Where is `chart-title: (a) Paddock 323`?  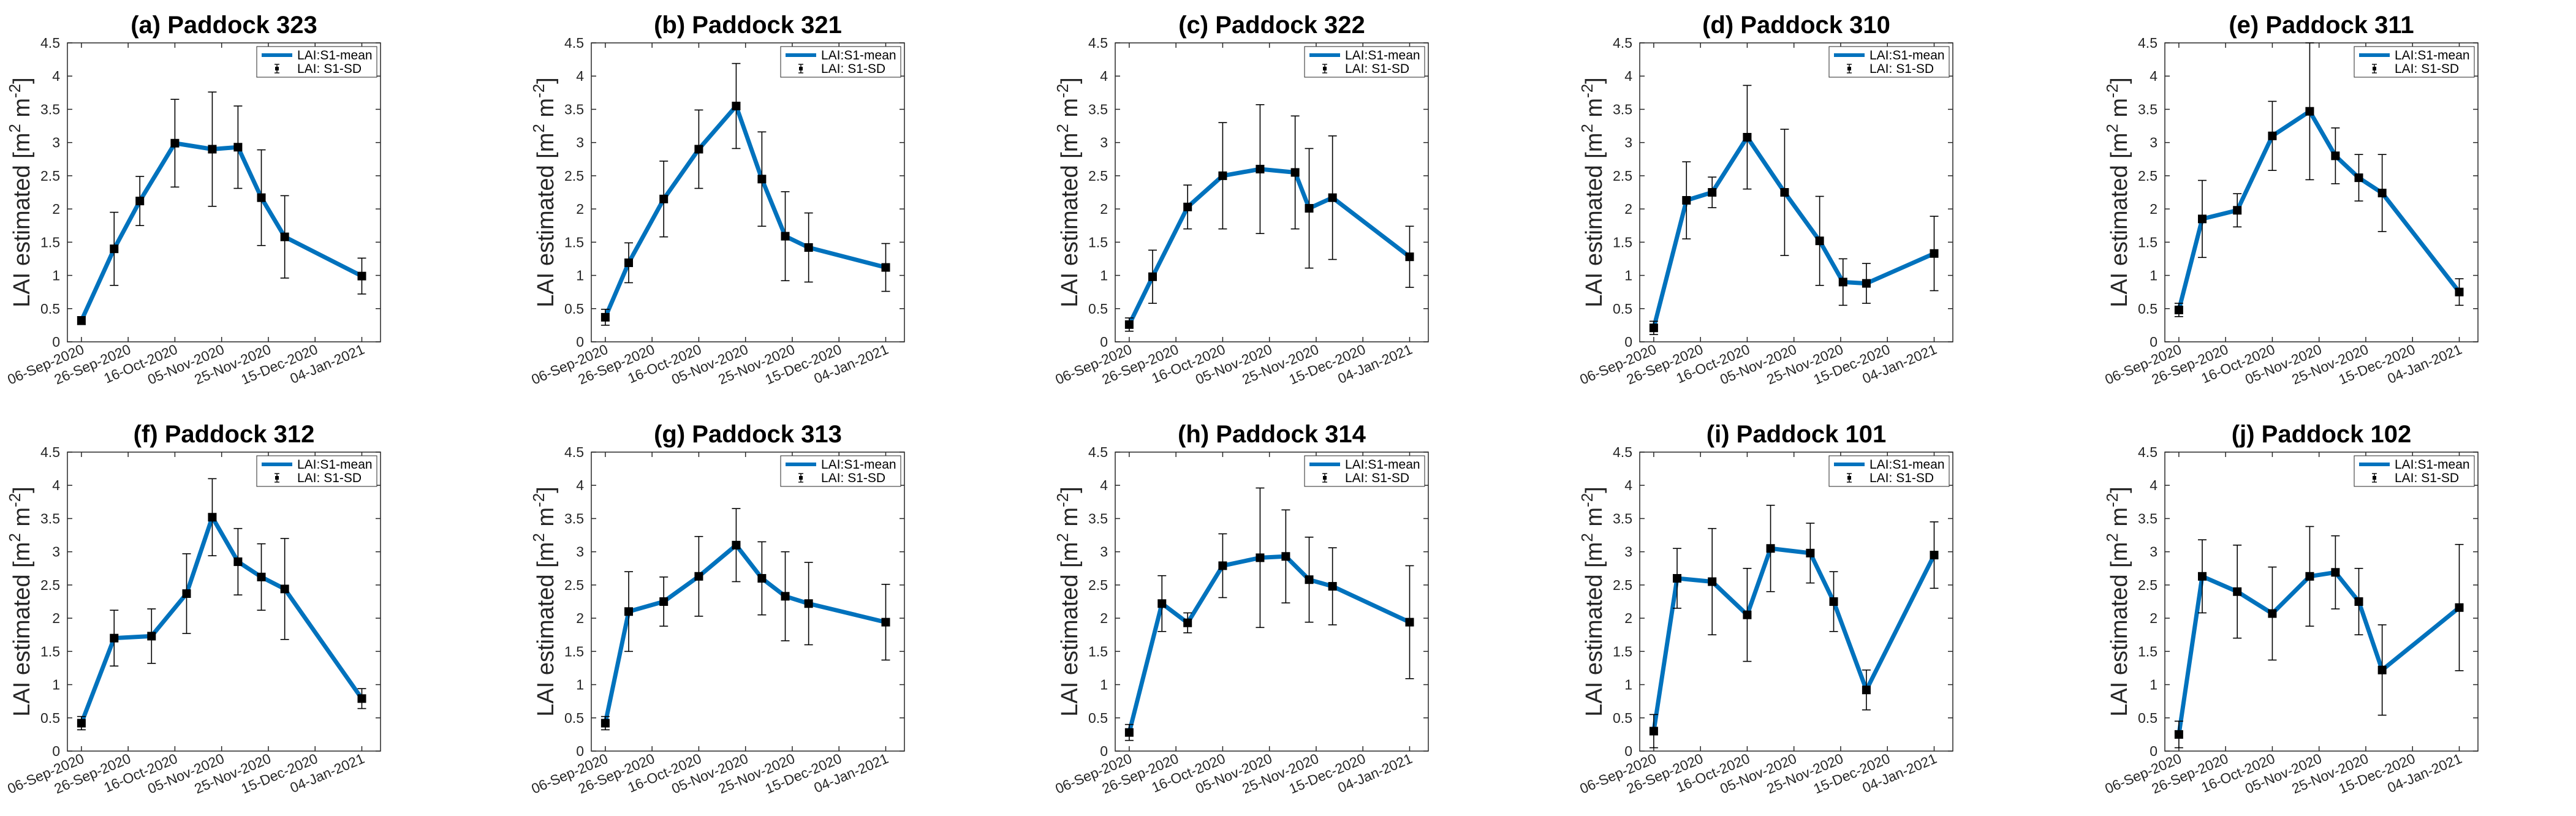 chart-title: (a) Paddock 323 is located at coordinates (224, 25).